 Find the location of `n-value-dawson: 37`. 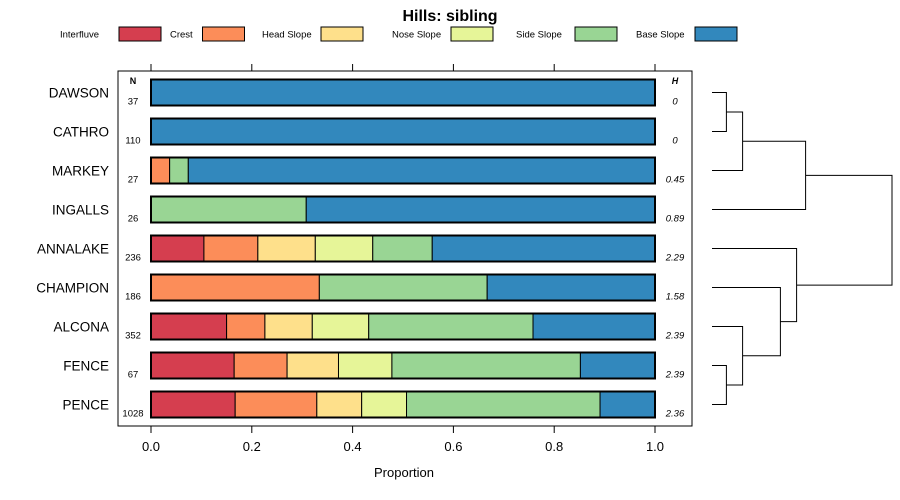

n-value-dawson: 37 is located at coordinates (133, 102).